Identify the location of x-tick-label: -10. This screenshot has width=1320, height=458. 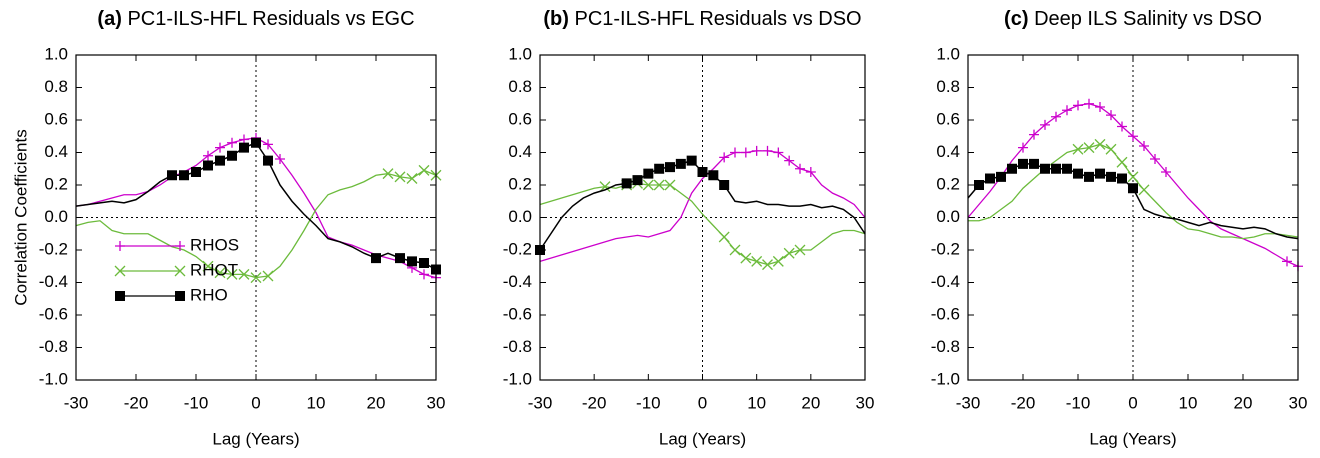
(196, 402).